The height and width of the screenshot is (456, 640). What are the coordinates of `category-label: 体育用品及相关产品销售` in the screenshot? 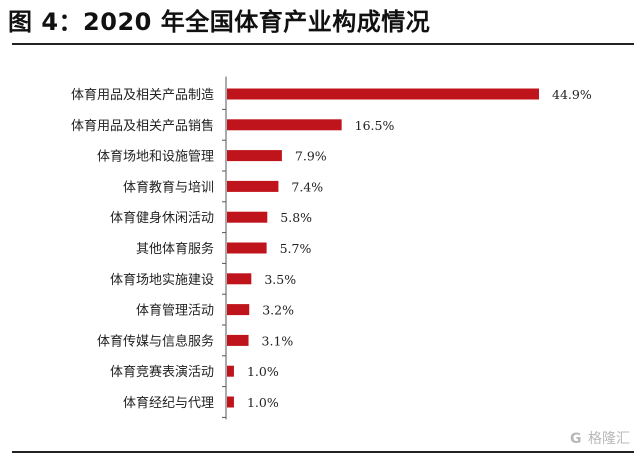 It's located at (142, 126).